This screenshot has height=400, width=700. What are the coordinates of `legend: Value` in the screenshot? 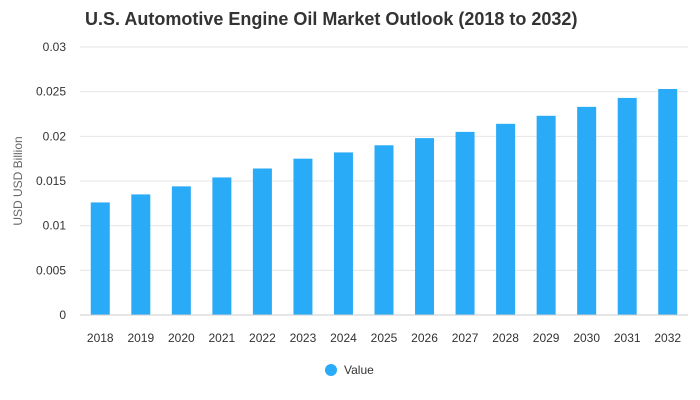 It's located at (349, 370).